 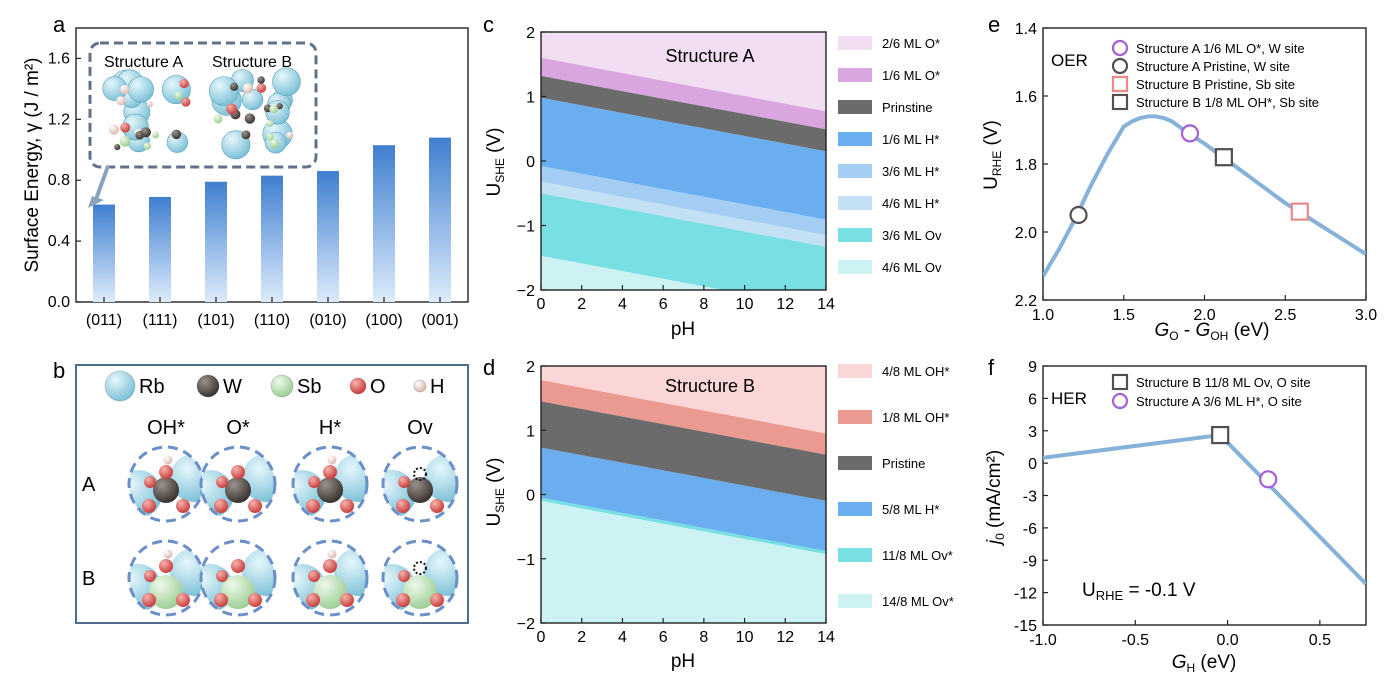 I want to click on band-3-6-ml-h-, so click(x=683, y=201).